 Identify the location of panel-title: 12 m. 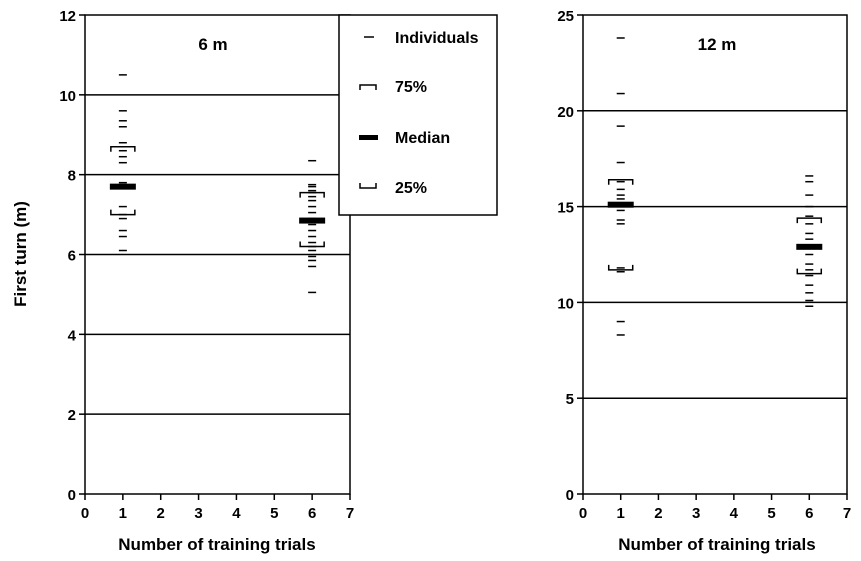
(717, 44).